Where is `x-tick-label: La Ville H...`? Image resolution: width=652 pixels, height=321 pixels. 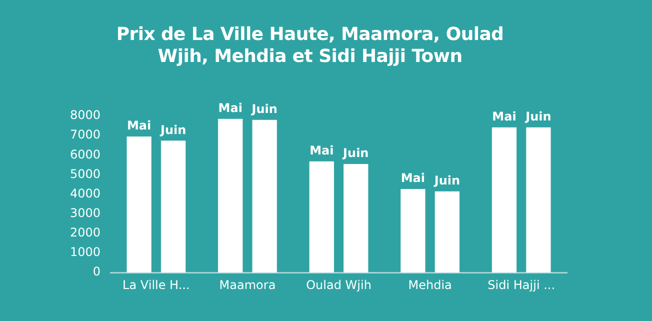
x-tick-label: La Ville H... is located at coordinates (156, 285).